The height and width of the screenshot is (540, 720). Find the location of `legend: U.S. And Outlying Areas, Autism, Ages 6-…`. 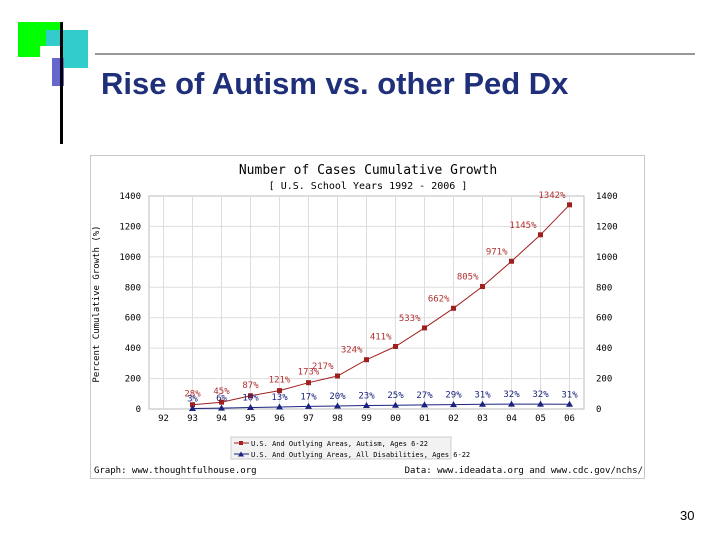

legend: U.S. And Outlying Areas, Autism, Ages 6-… is located at coordinates (350, 448).